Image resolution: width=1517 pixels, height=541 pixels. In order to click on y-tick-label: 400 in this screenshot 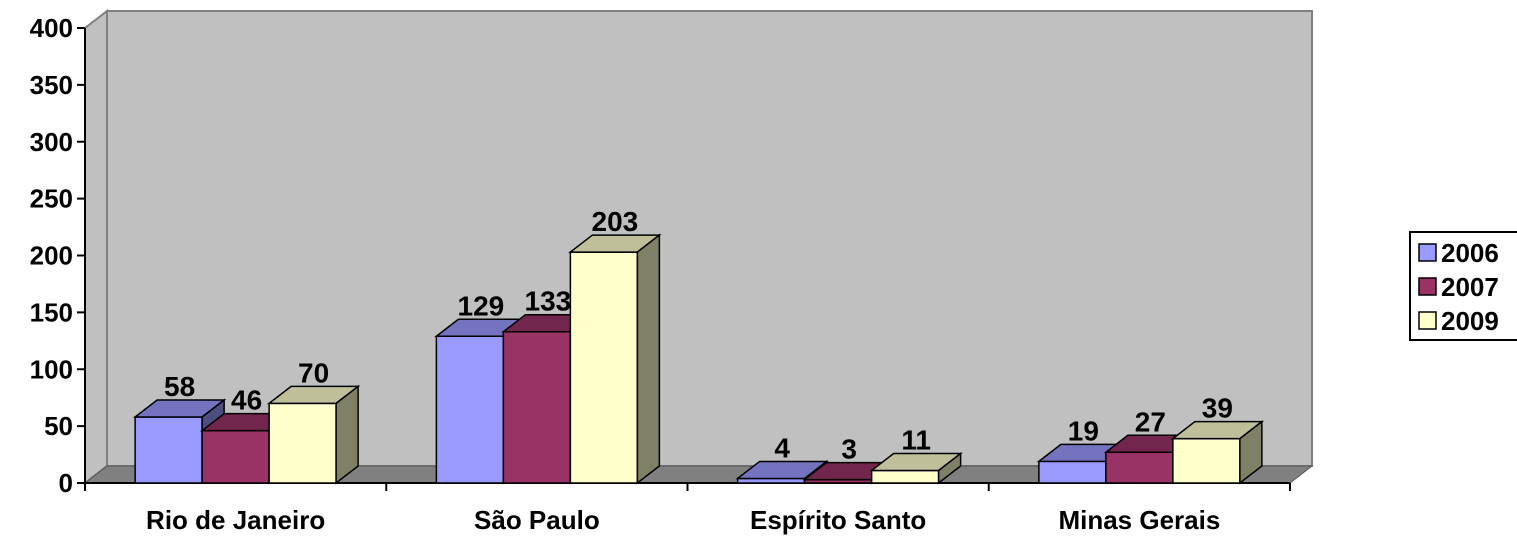, I will do `click(51, 28)`.